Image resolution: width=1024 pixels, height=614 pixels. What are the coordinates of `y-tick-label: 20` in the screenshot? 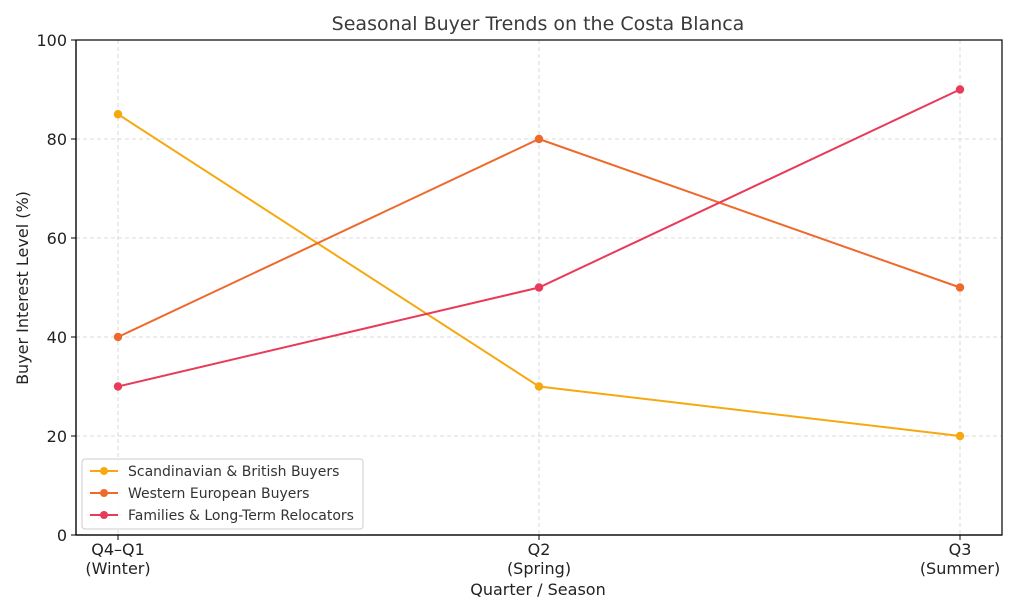 It's located at (57, 436).